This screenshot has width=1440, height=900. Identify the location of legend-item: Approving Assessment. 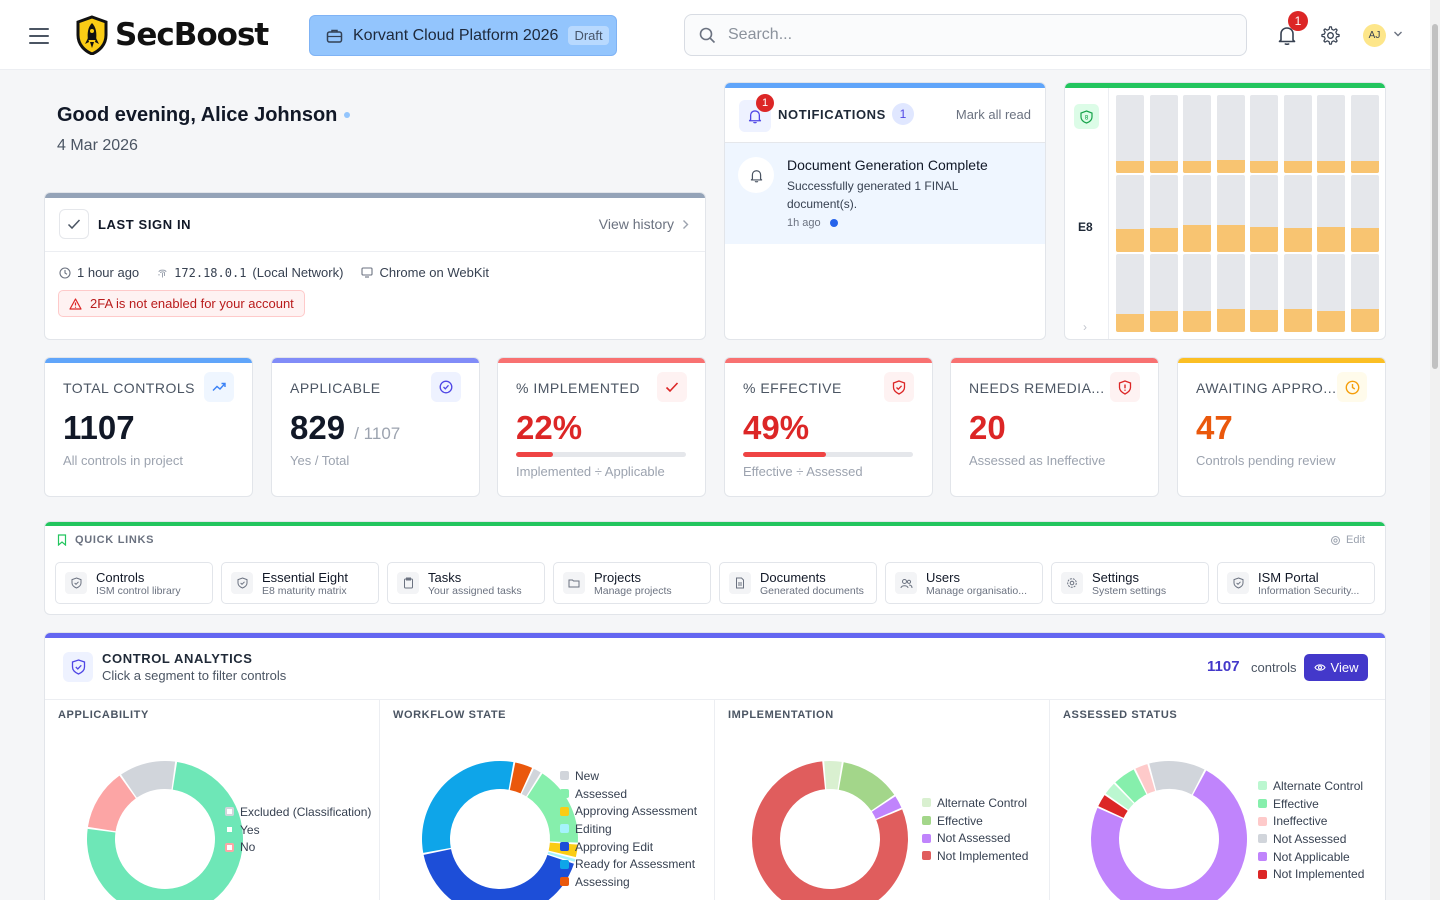
(628, 811).